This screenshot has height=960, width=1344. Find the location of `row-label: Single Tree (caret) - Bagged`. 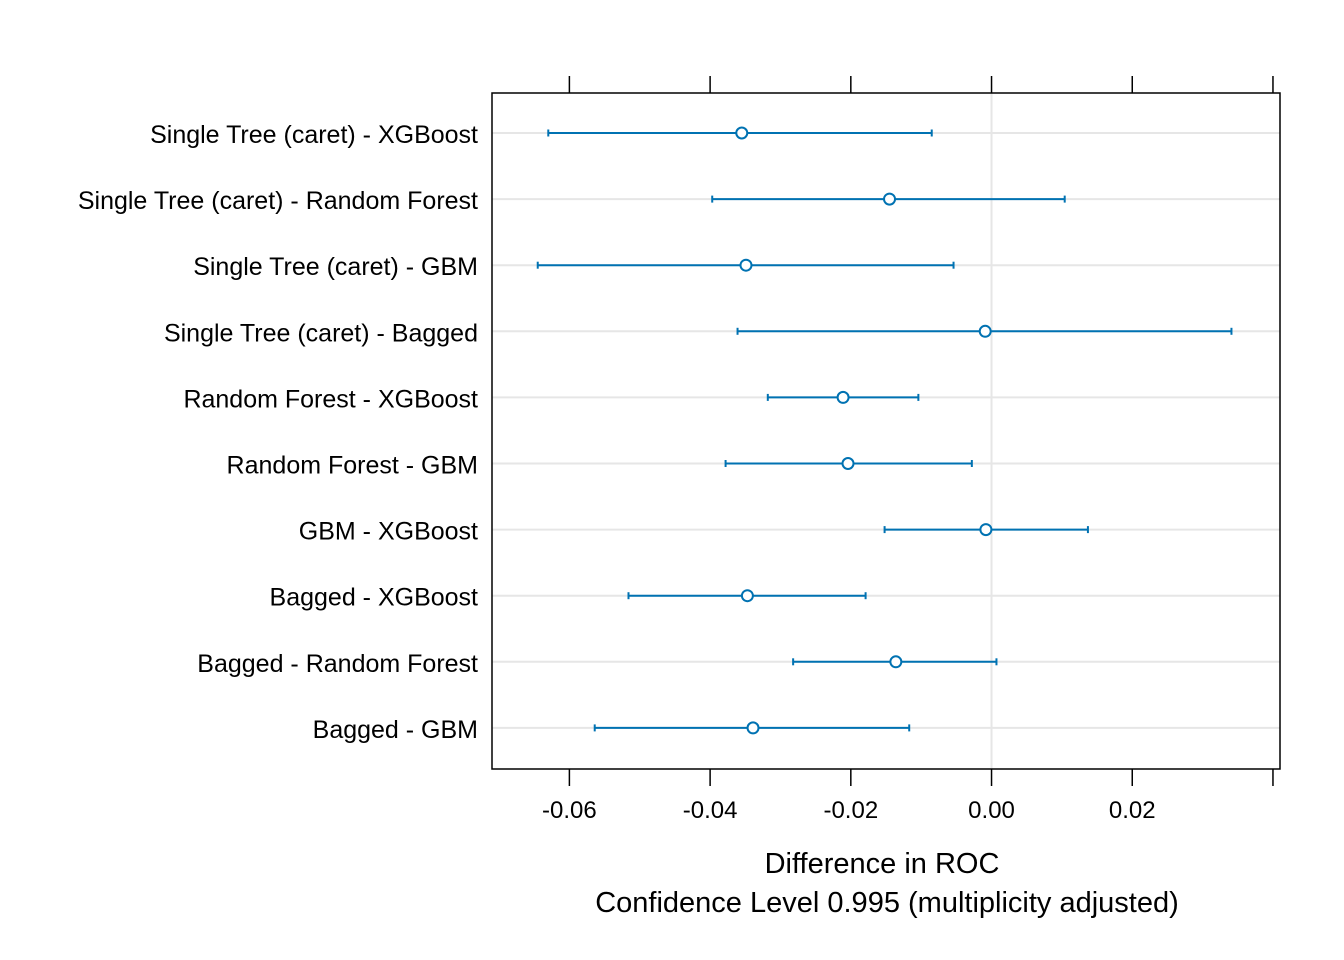

row-label: Single Tree (caret) - Bagged is located at coordinates (321, 333).